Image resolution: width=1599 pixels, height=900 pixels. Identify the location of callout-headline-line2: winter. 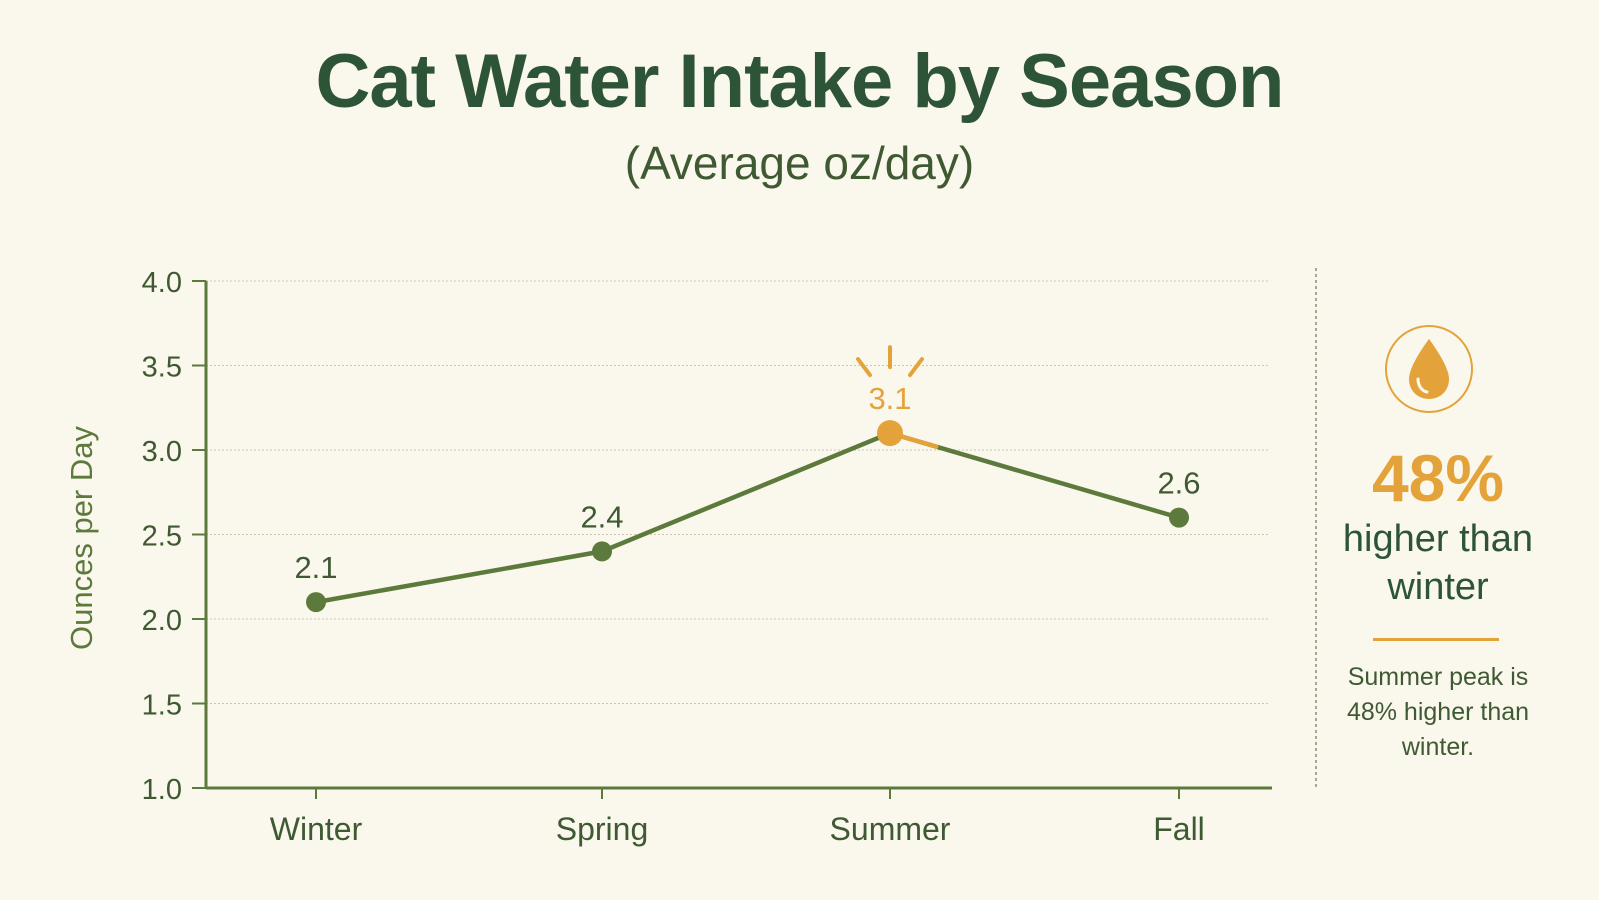
(1438, 587).